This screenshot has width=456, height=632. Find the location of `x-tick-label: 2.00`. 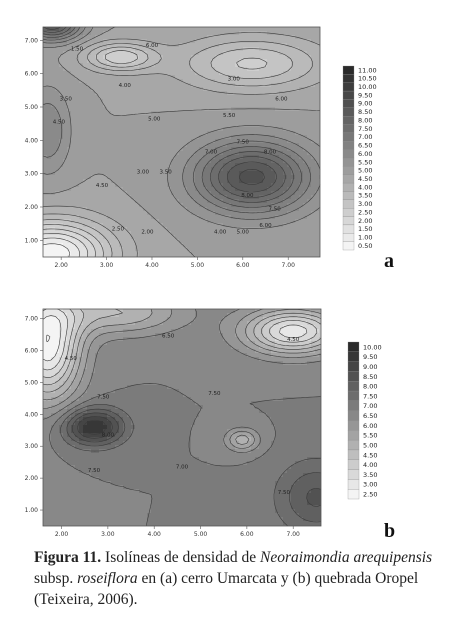

x-tick-label: 2.00 is located at coordinates (61, 265).